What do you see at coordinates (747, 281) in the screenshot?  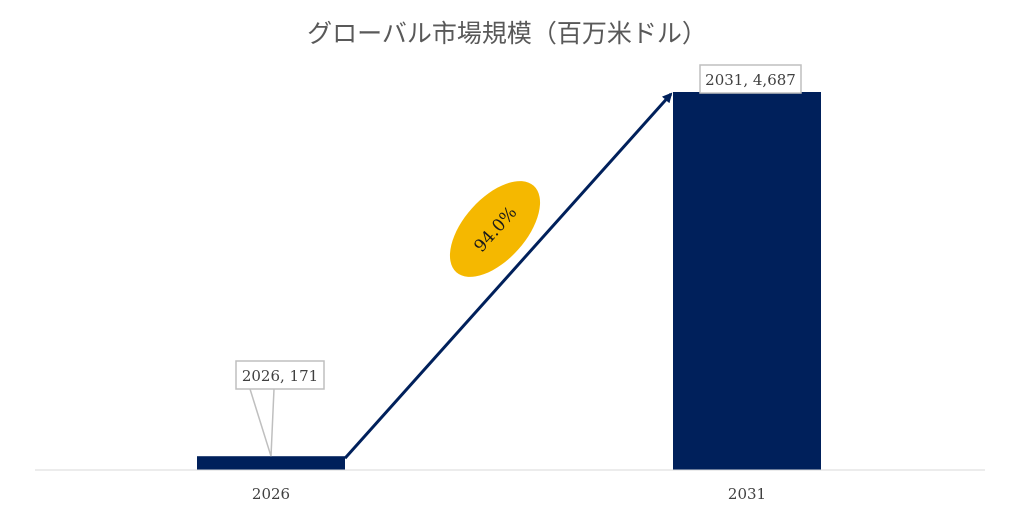 I see `bar-2031` at bounding box center [747, 281].